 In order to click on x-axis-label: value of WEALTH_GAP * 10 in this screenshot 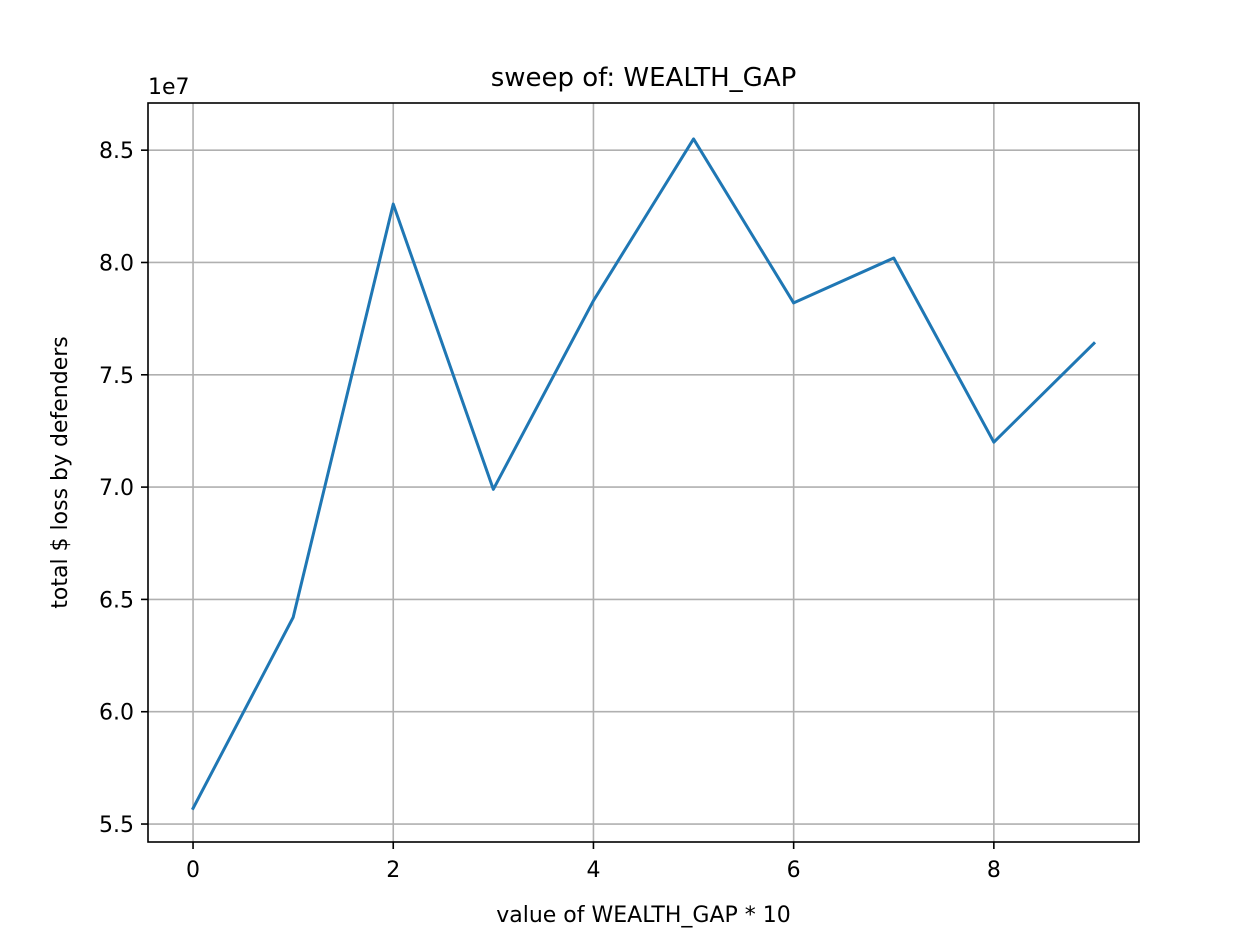, I will do `click(643, 915)`.